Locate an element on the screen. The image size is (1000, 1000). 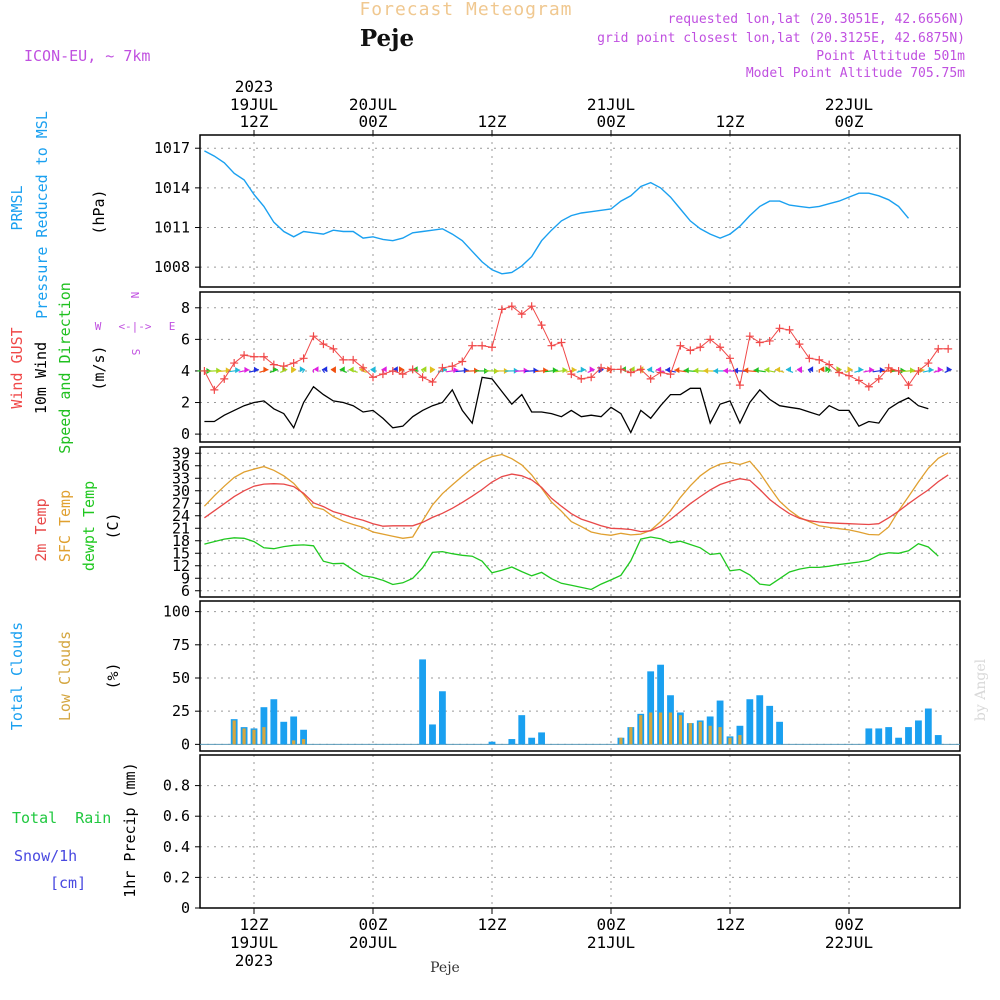
low-clouds-label: Low Clouds is located at coordinates (65, 676).